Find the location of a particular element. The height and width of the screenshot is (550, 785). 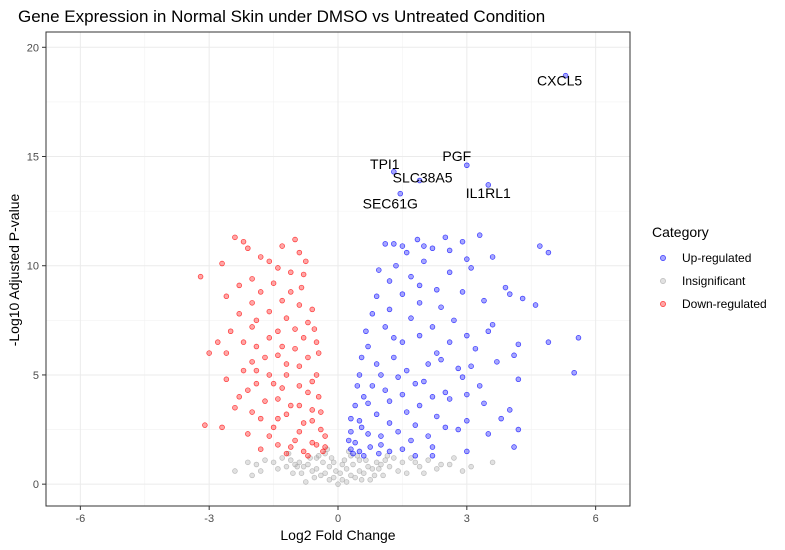

series-insignificant is located at coordinates (364, 466).